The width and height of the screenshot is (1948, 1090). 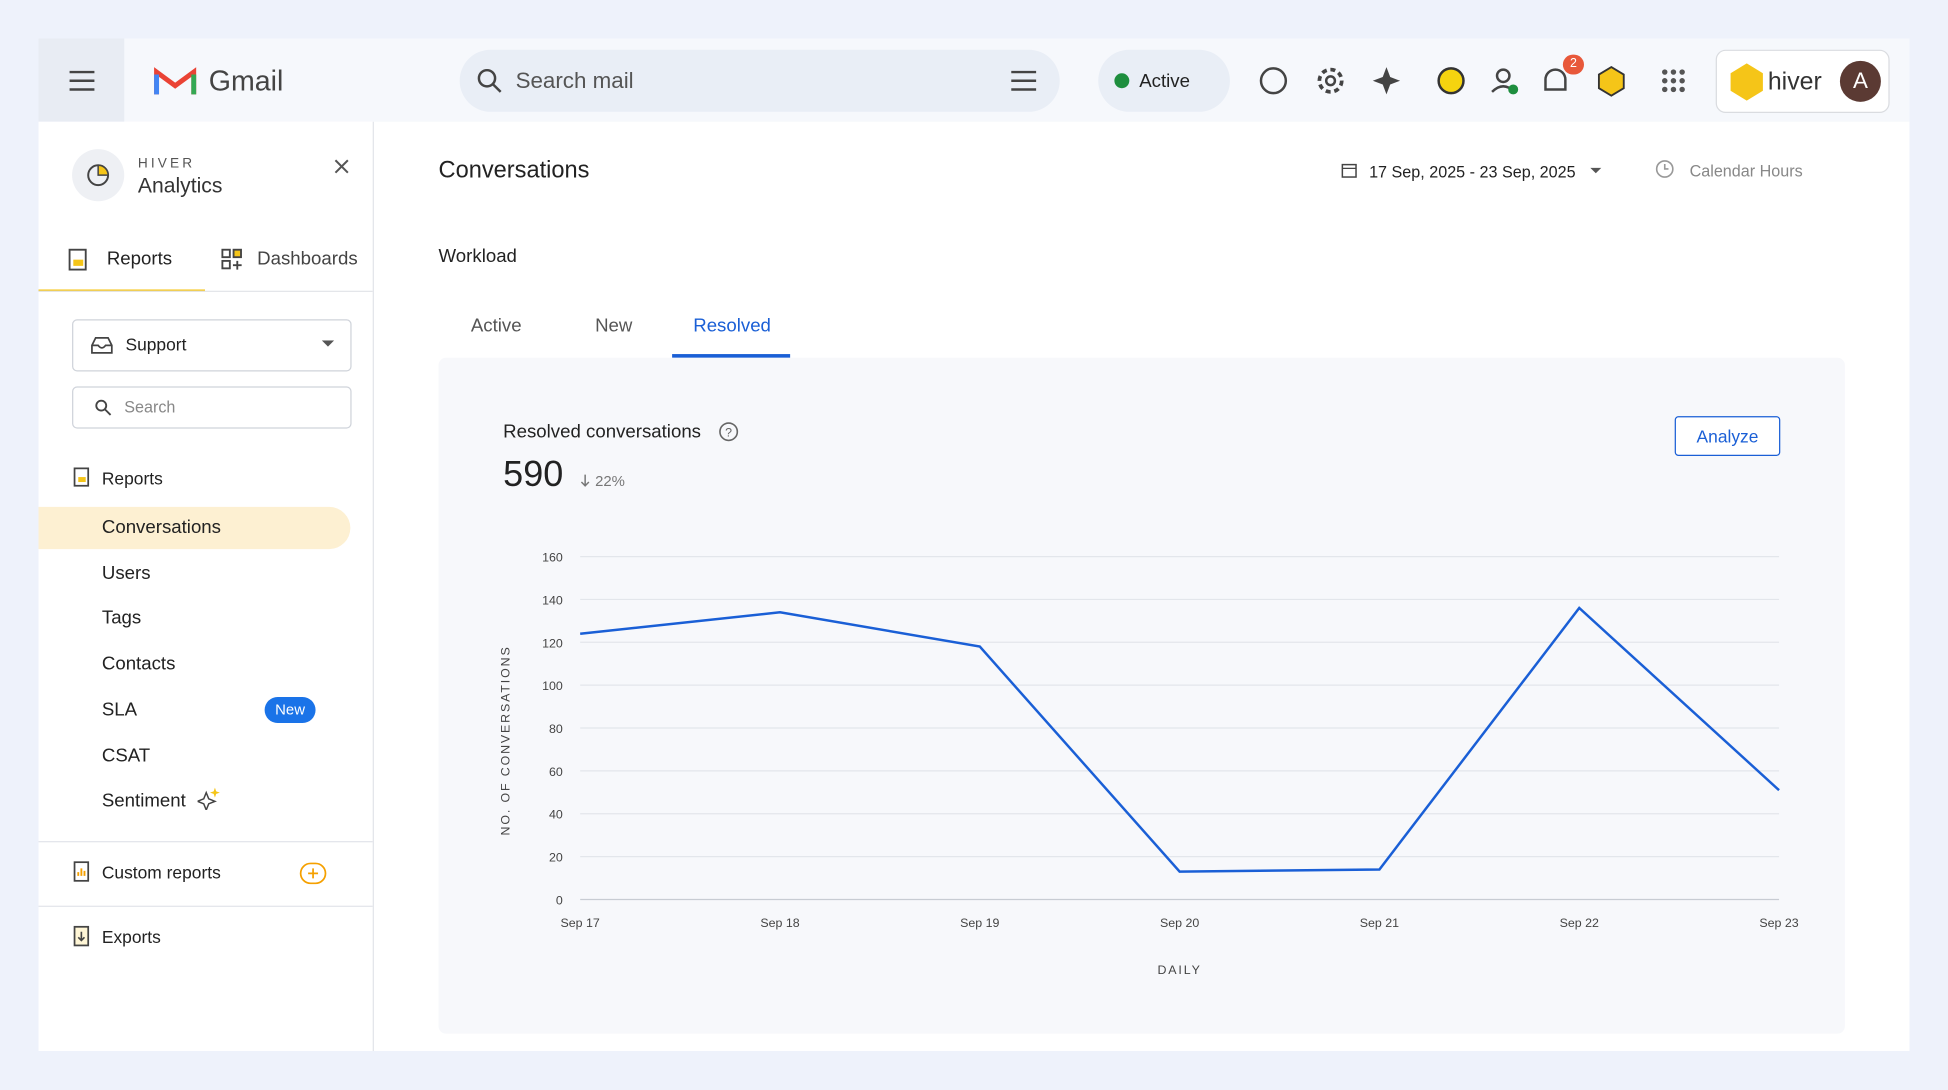 I want to click on close-icon, so click(x=341, y=166).